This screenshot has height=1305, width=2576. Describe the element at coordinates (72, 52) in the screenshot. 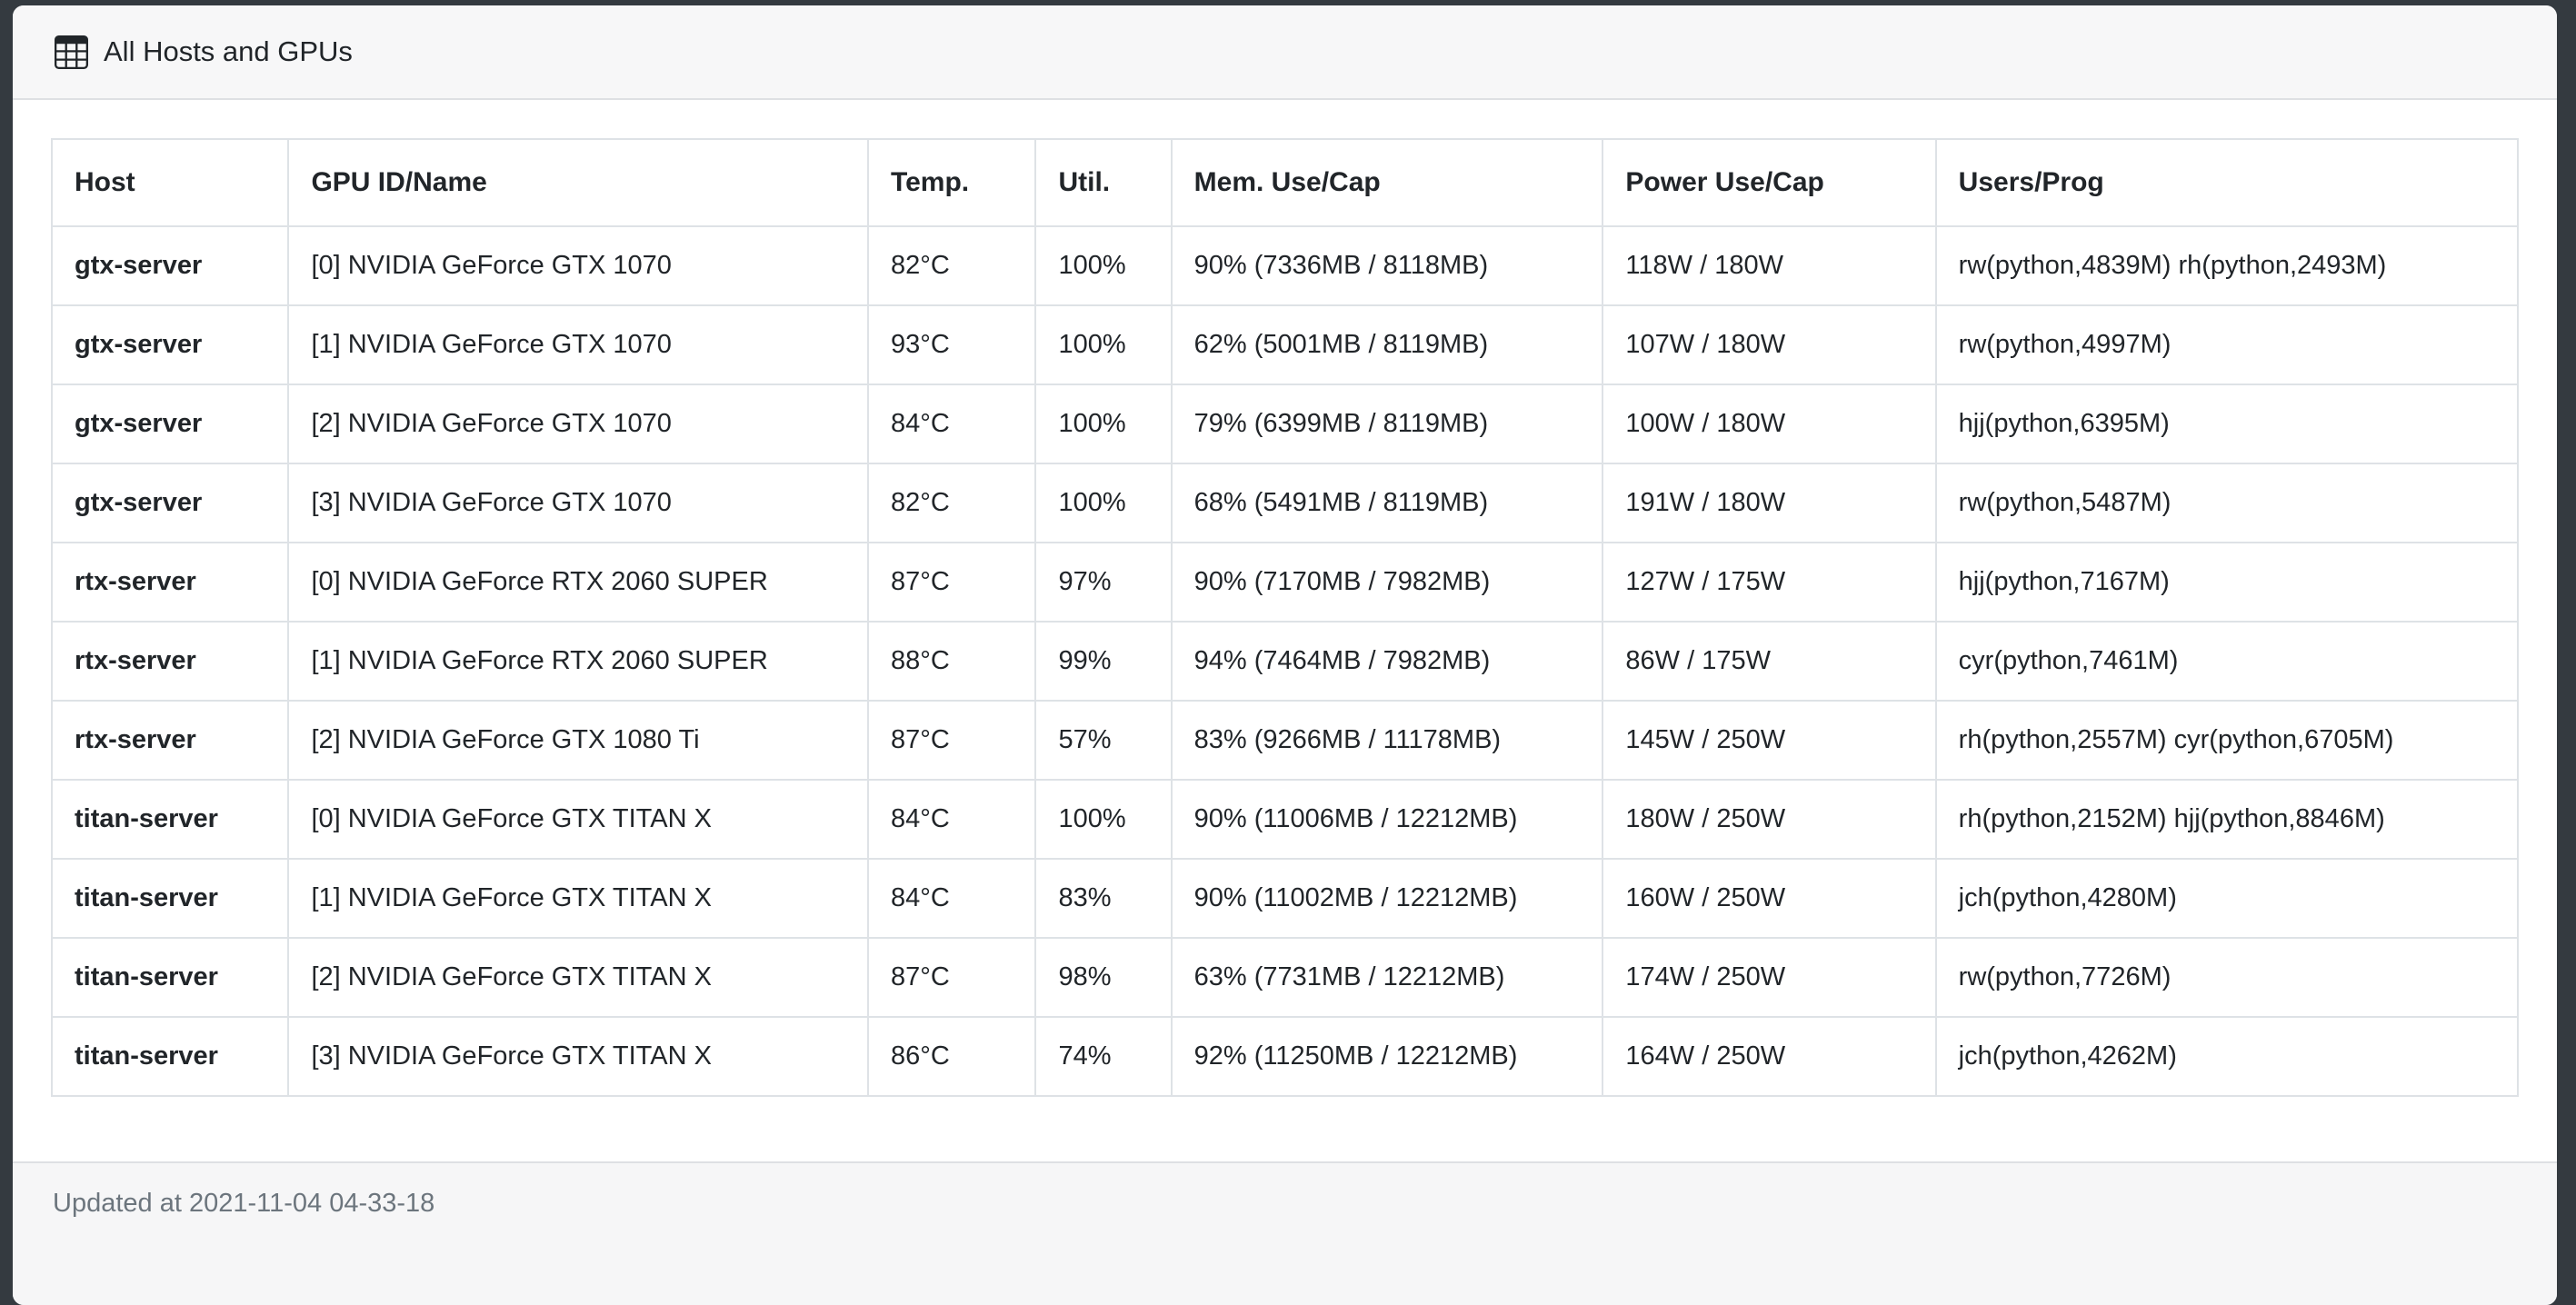

I see `table-grid-icon` at that location.